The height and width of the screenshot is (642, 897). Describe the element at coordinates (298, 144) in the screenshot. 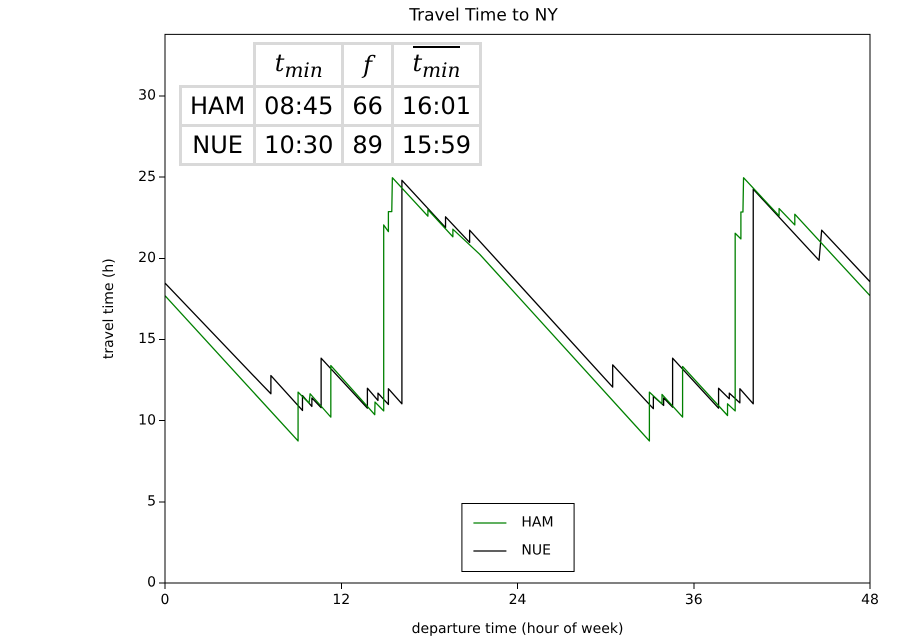

I see `annotation: 10:30` at that location.